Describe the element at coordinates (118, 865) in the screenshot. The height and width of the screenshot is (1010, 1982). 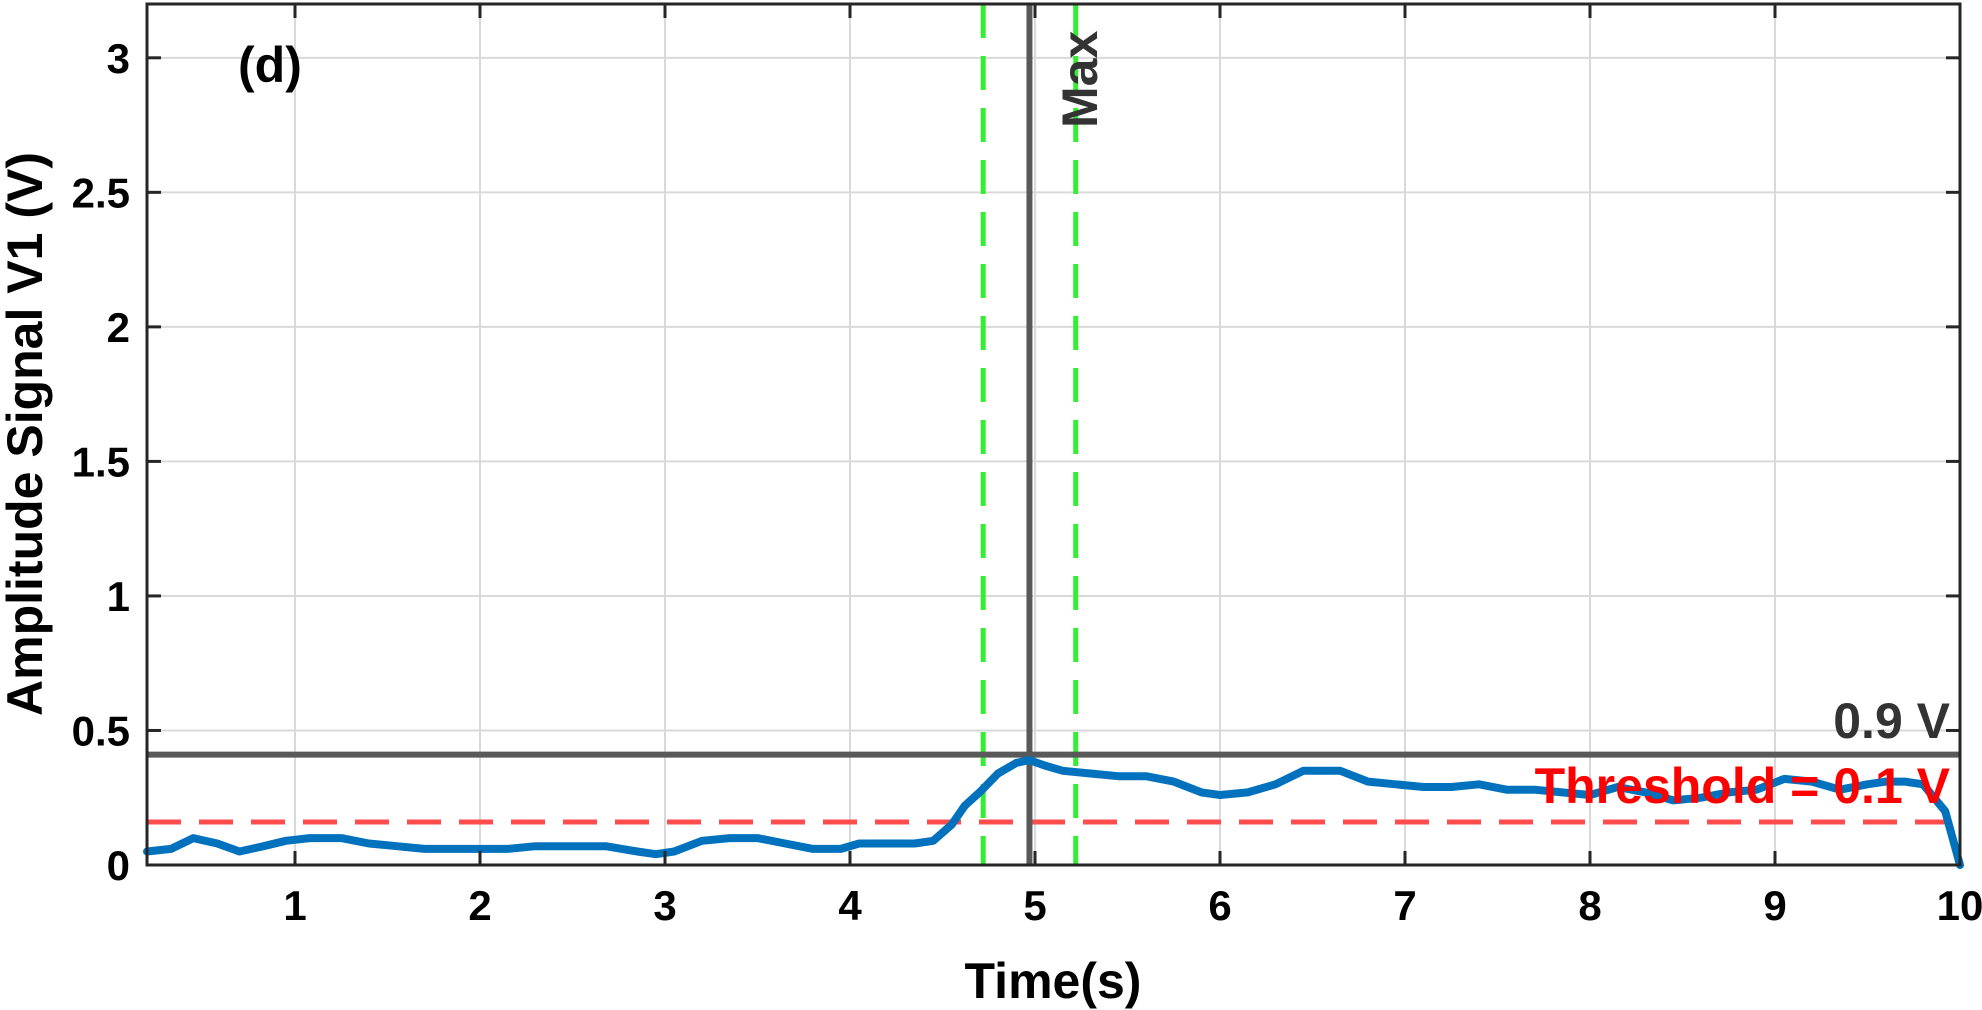
I see `y-tick-label: 0` at that location.